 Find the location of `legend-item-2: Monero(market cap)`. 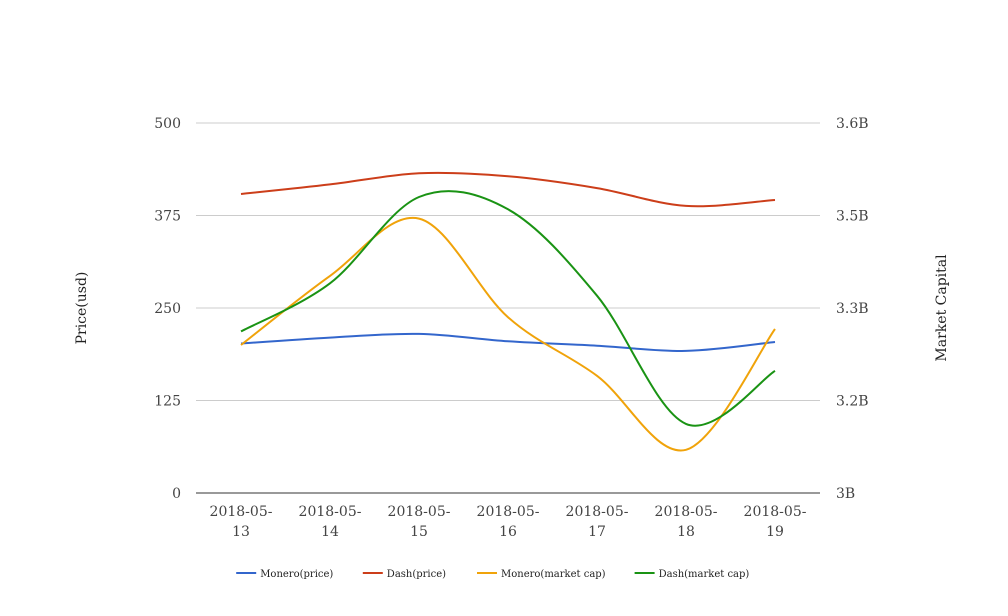

legend-item-2: Monero(market cap) is located at coordinates (541, 574).